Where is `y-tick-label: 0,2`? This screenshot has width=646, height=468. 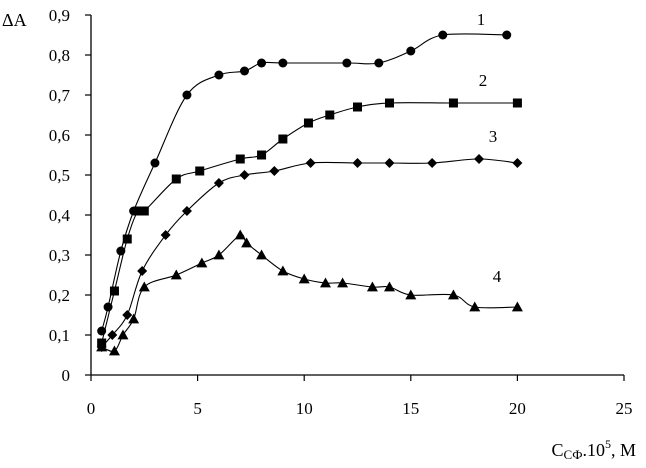
y-tick-label: 0,2 is located at coordinates (59, 295).